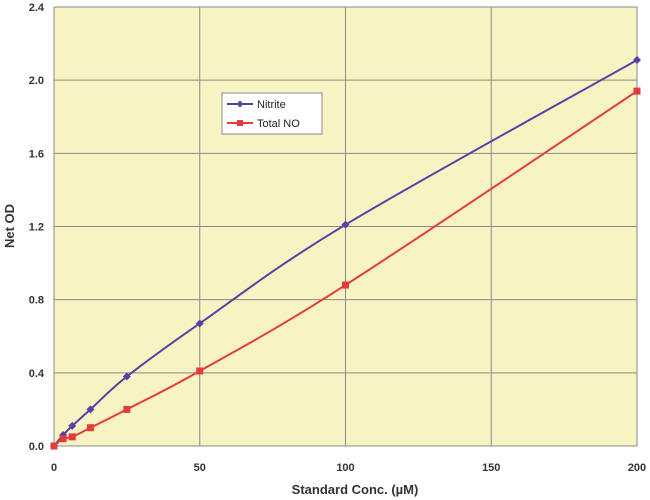 Image resolution: width=650 pixels, height=500 pixels. Describe the element at coordinates (491, 468) in the screenshot. I see `x-tick-label: 150` at that location.